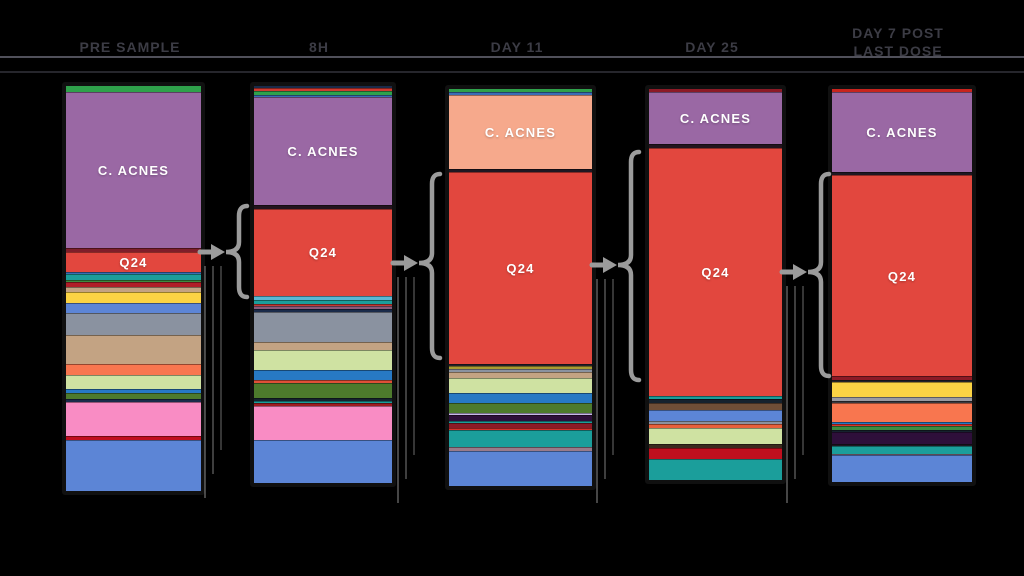 The image size is (1024, 576). I want to click on stacked-bar-day-7-post-last-dose: C. ACNES Q24, so click(902, 285).